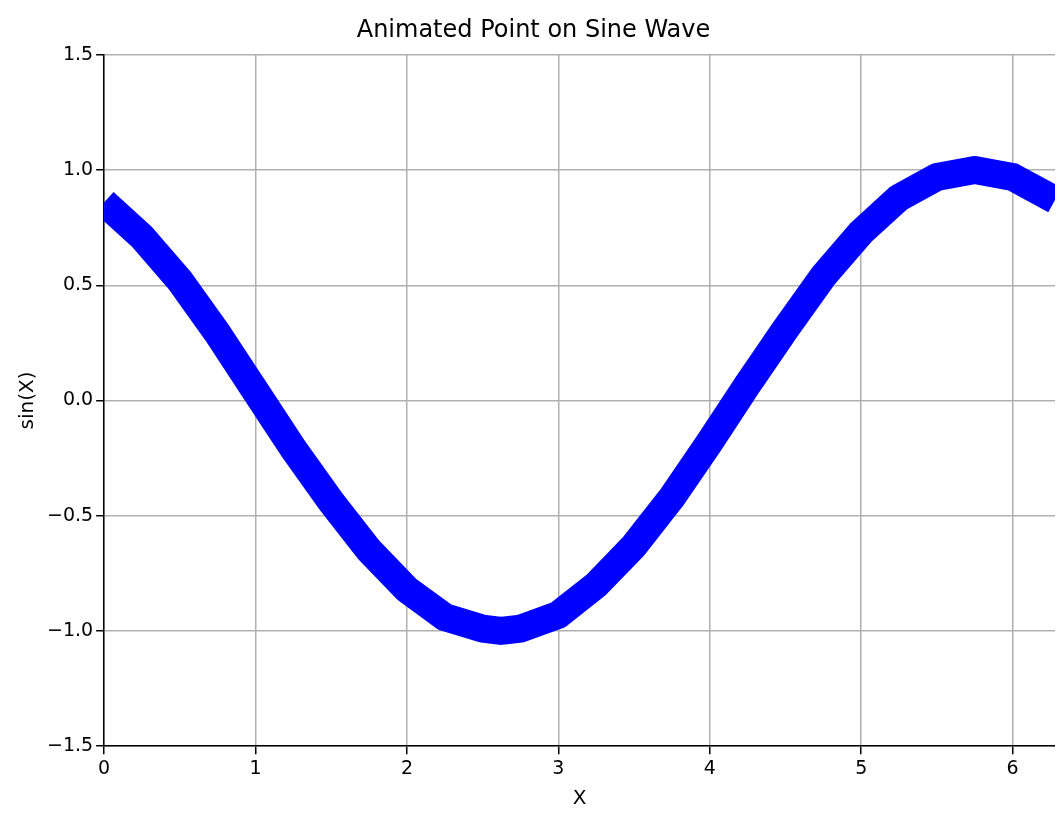  Describe the element at coordinates (78, 167) in the screenshot. I see `y-tick-label: 1.0` at that location.